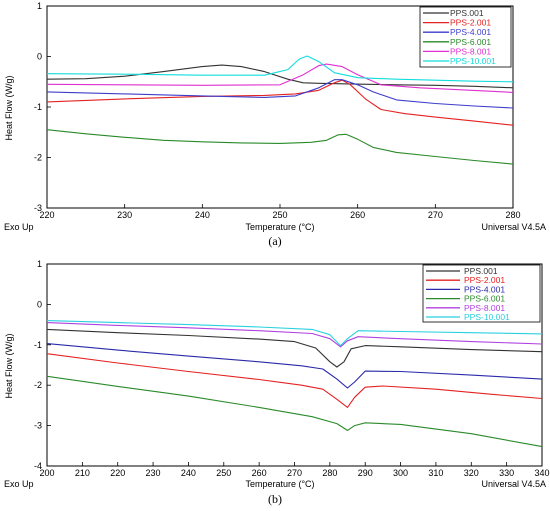  Describe the element at coordinates (541, 473) in the screenshot. I see `x-tick-label: 340` at that location.